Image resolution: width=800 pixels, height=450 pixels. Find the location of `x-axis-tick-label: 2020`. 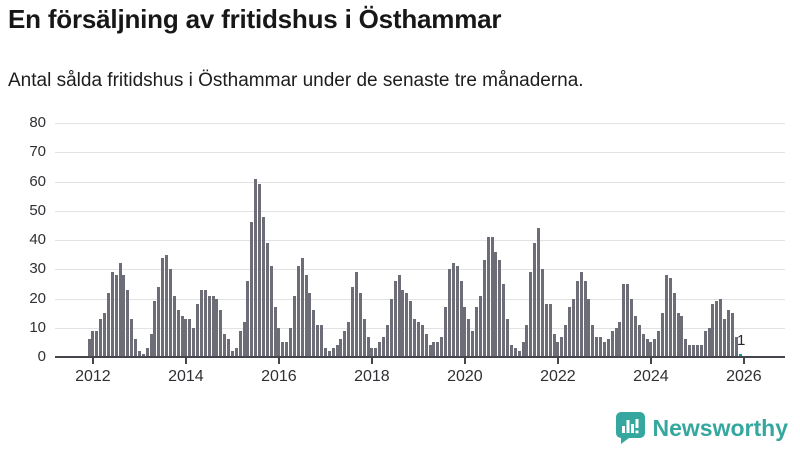

x-axis-tick-label: 2020 is located at coordinates (465, 376).